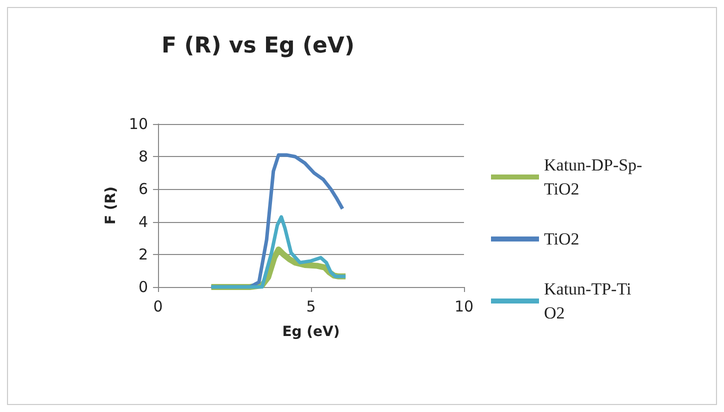 Image resolution: width=724 pixels, height=412 pixels. I want to click on x-tick-label: 10, so click(464, 307).